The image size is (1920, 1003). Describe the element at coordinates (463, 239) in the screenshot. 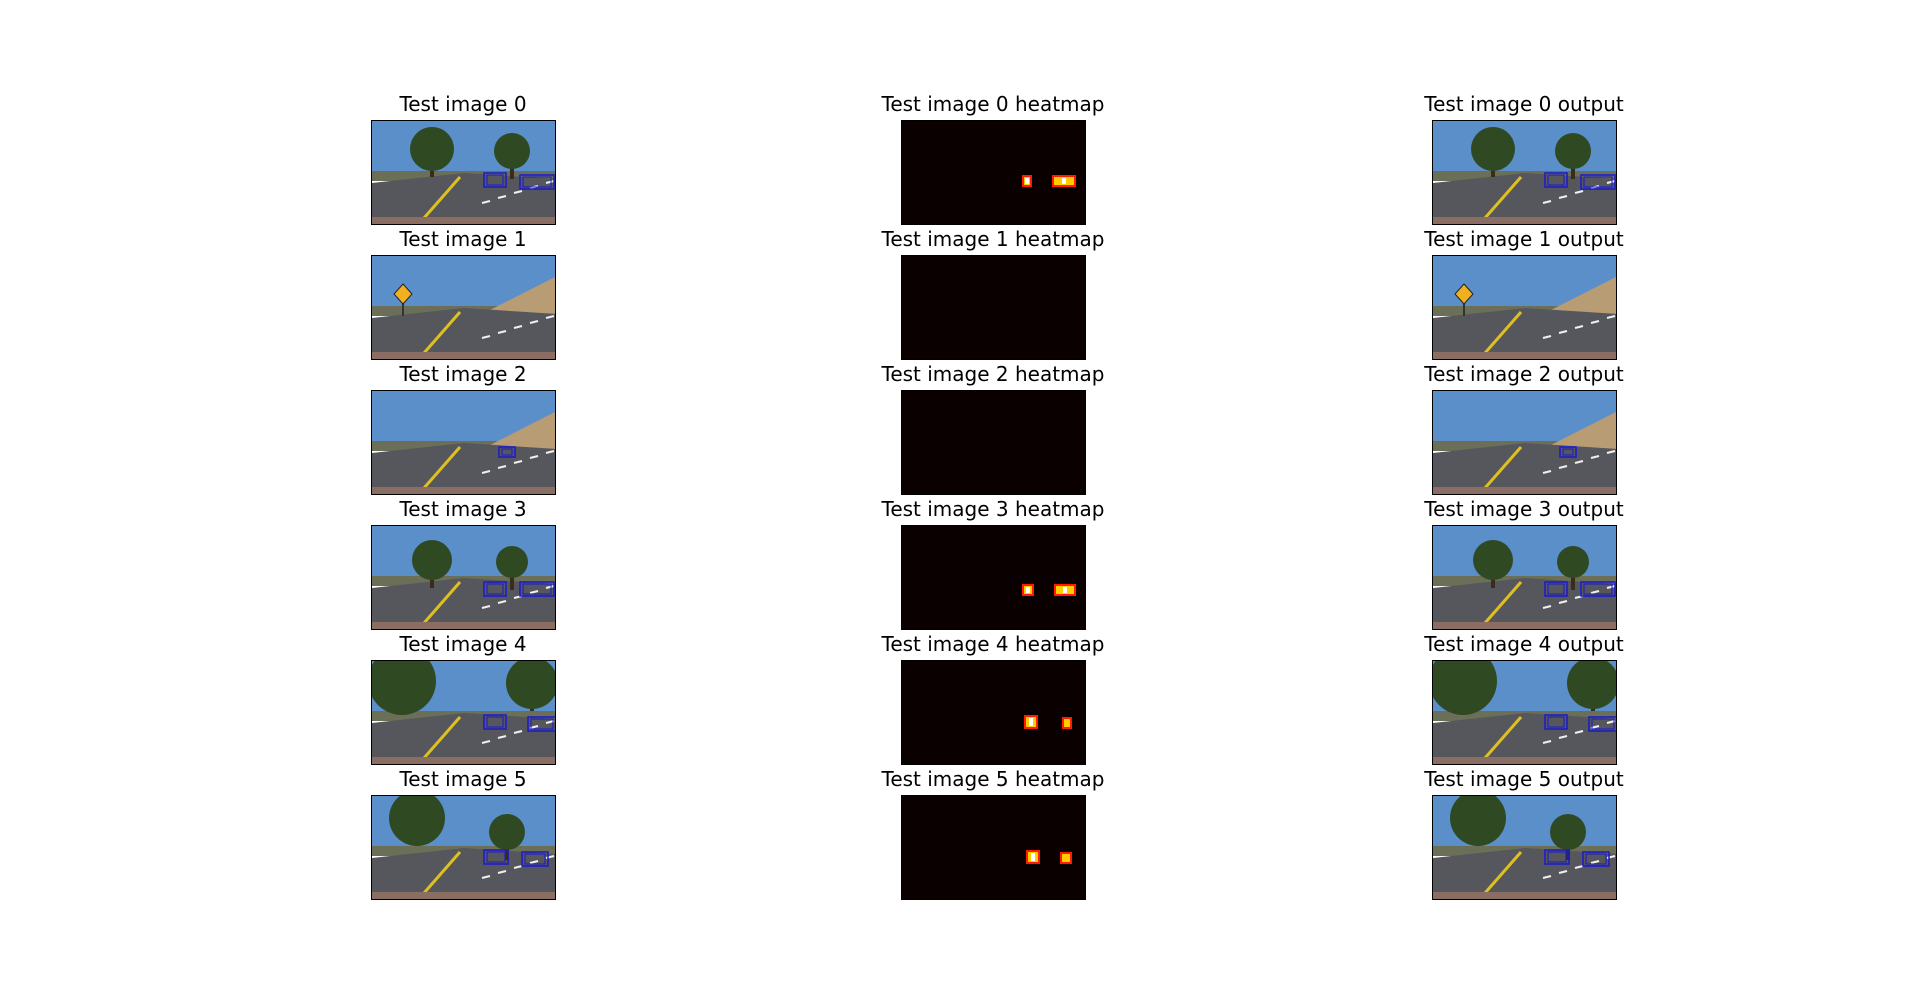

I see `panel-title-original-1: Test image 1` at that location.